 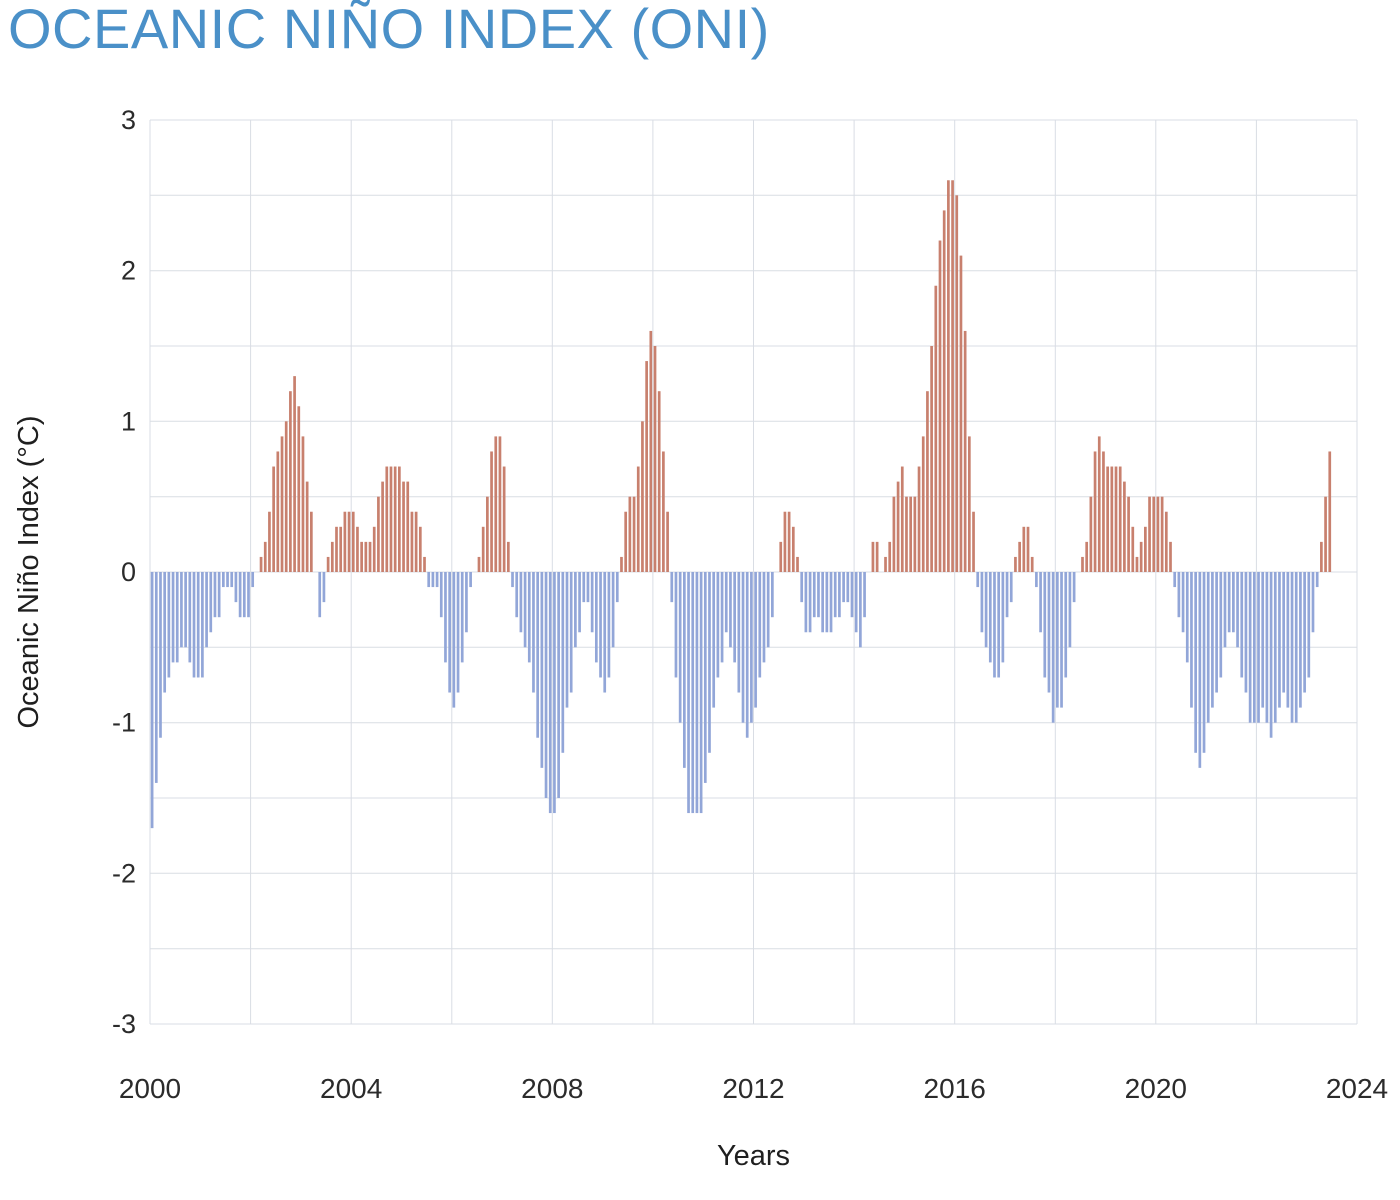 What do you see at coordinates (1156, 1088) in the screenshot?
I see `x-tick-label: 2020` at bounding box center [1156, 1088].